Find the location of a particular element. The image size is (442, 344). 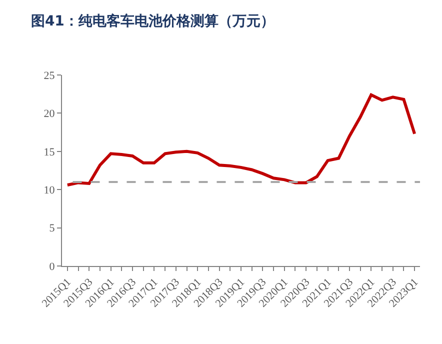

y-tick-label: 15 is located at coordinates (50, 152).